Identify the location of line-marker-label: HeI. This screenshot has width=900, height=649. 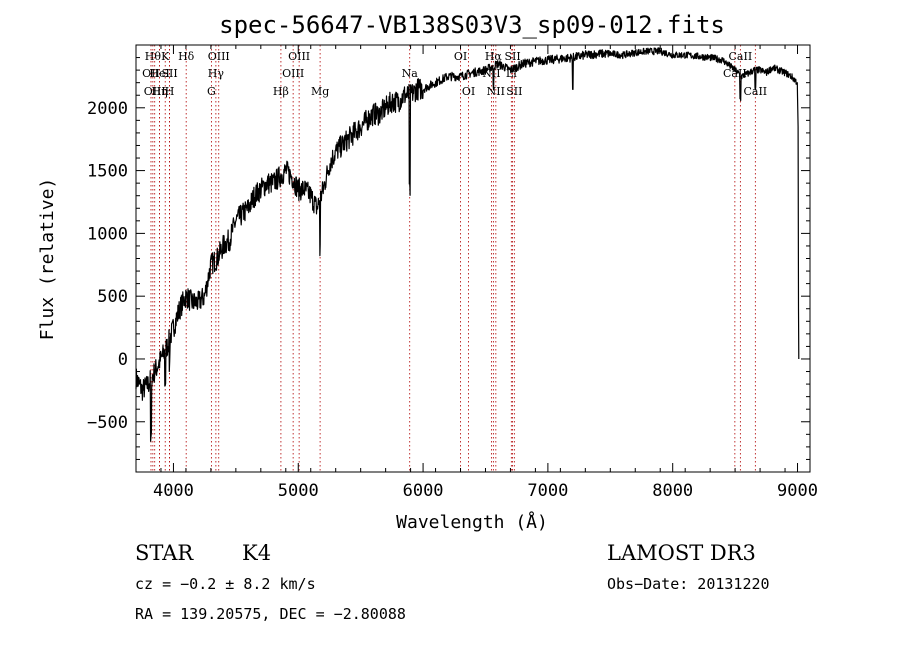
(159, 73).